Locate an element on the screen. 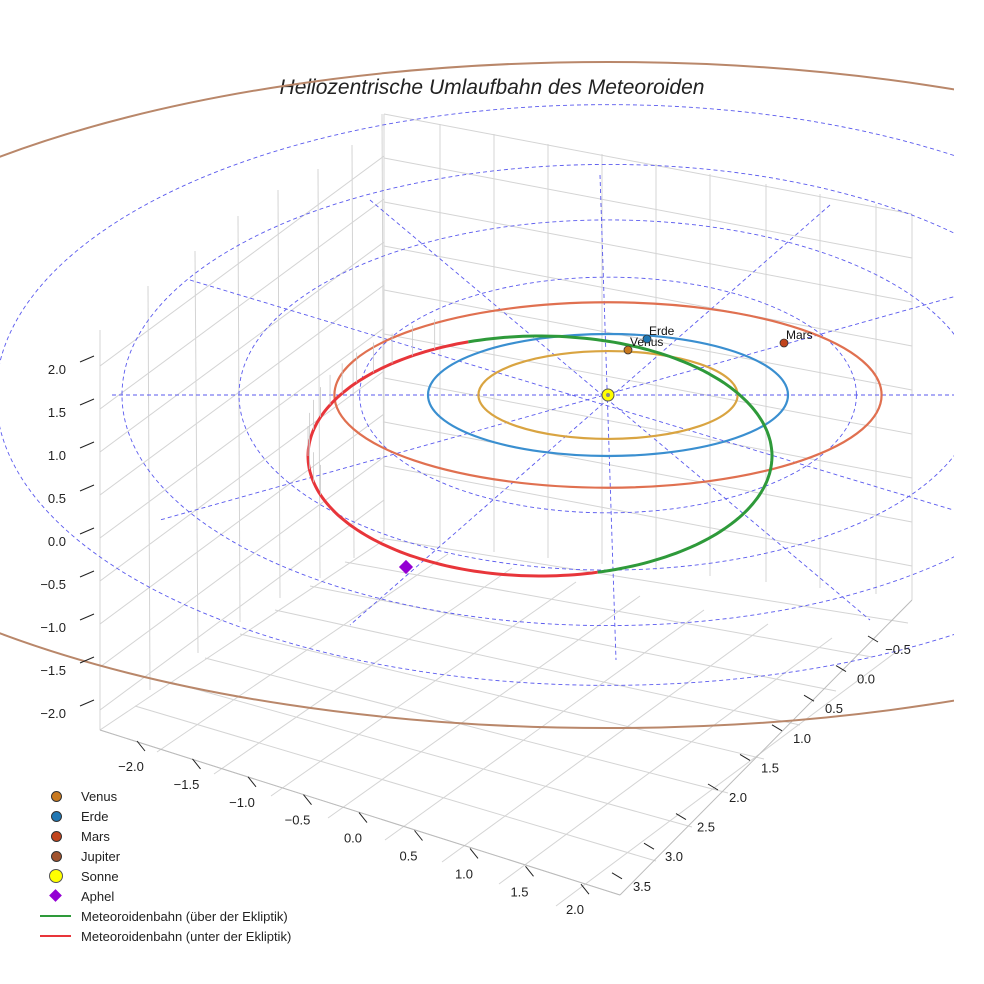  x-tick-label: 1.0 is located at coordinates (464, 873).